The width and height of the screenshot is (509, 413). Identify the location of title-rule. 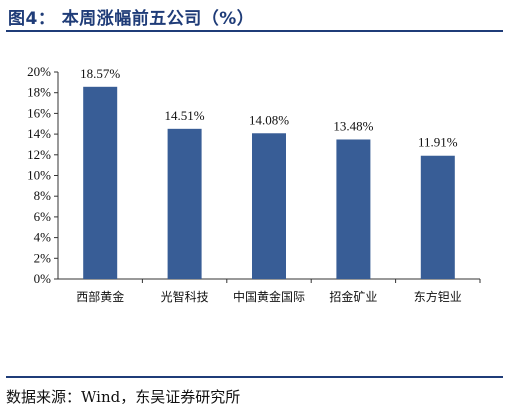
(254, 31).